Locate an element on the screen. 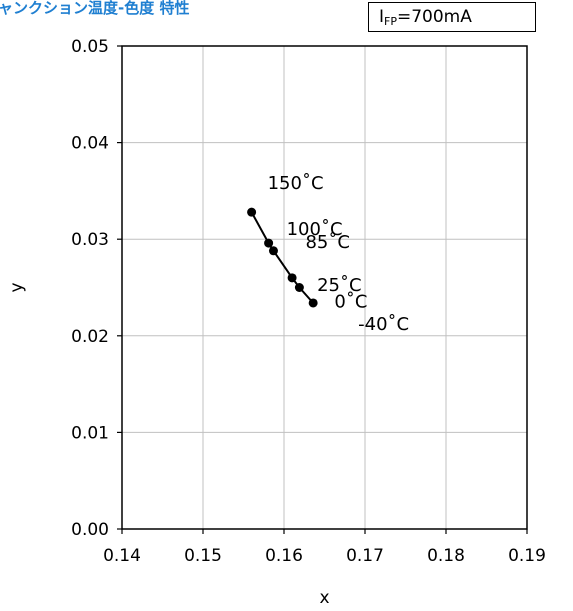 Image resolution: width=573 pixels, height=611 pixels. x-axis-title: x is located at coordinates (324, 598).